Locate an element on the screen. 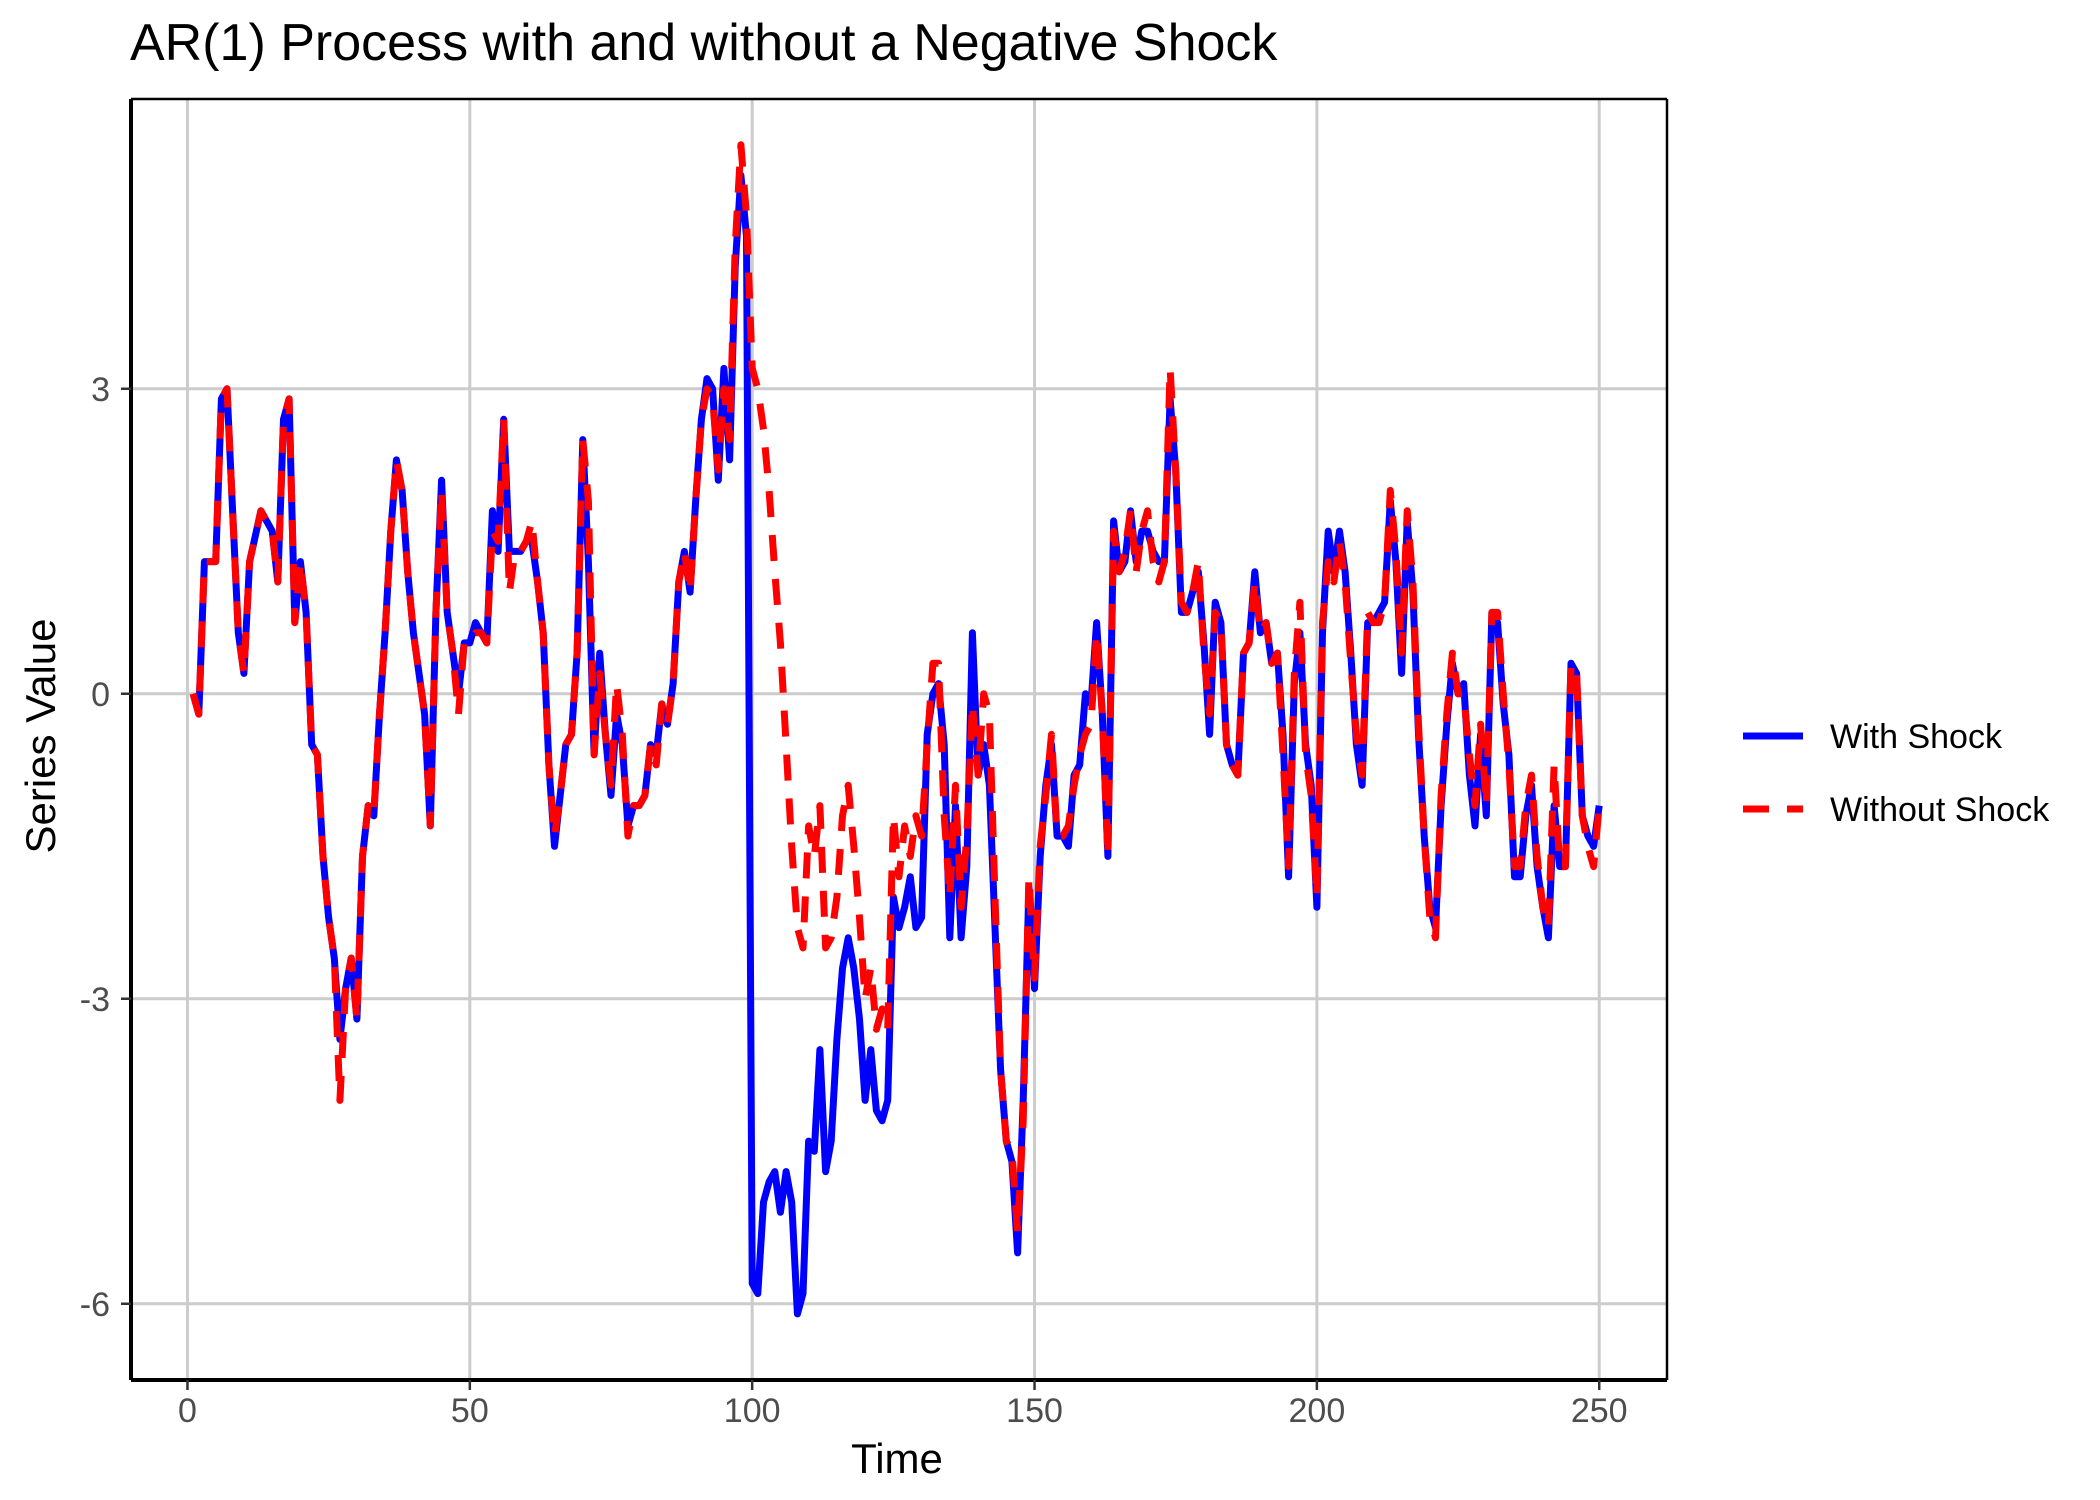 The height and width of the screenshot is (1500, 2100). y-tick-label: -6 is located at coordinates (95, 1305).